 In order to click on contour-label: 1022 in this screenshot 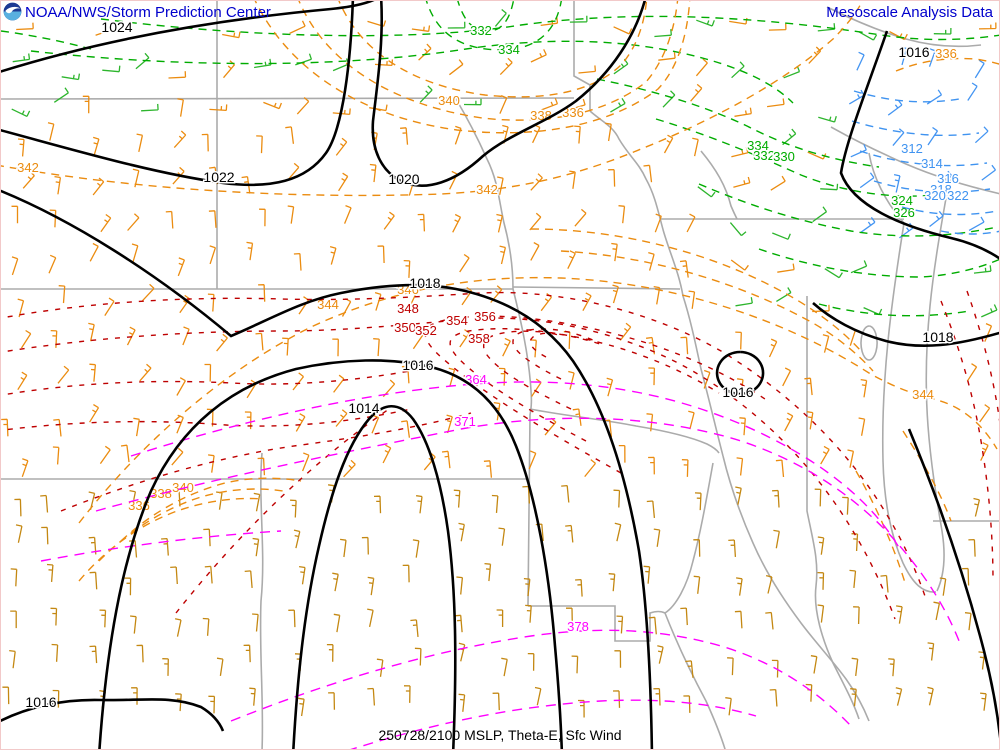, I will do `click(218, 177)`.